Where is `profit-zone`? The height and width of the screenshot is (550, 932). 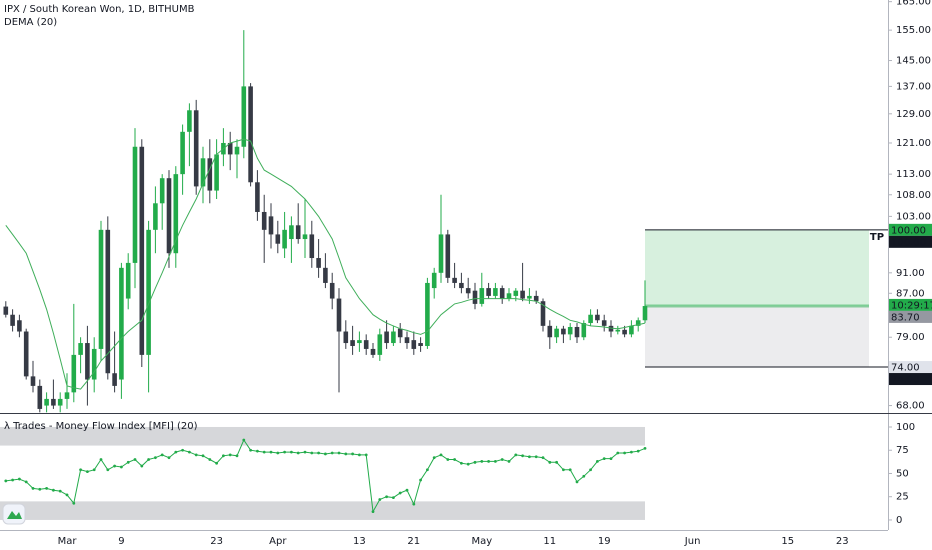
profit-zone is located at coordinates (757, 268).